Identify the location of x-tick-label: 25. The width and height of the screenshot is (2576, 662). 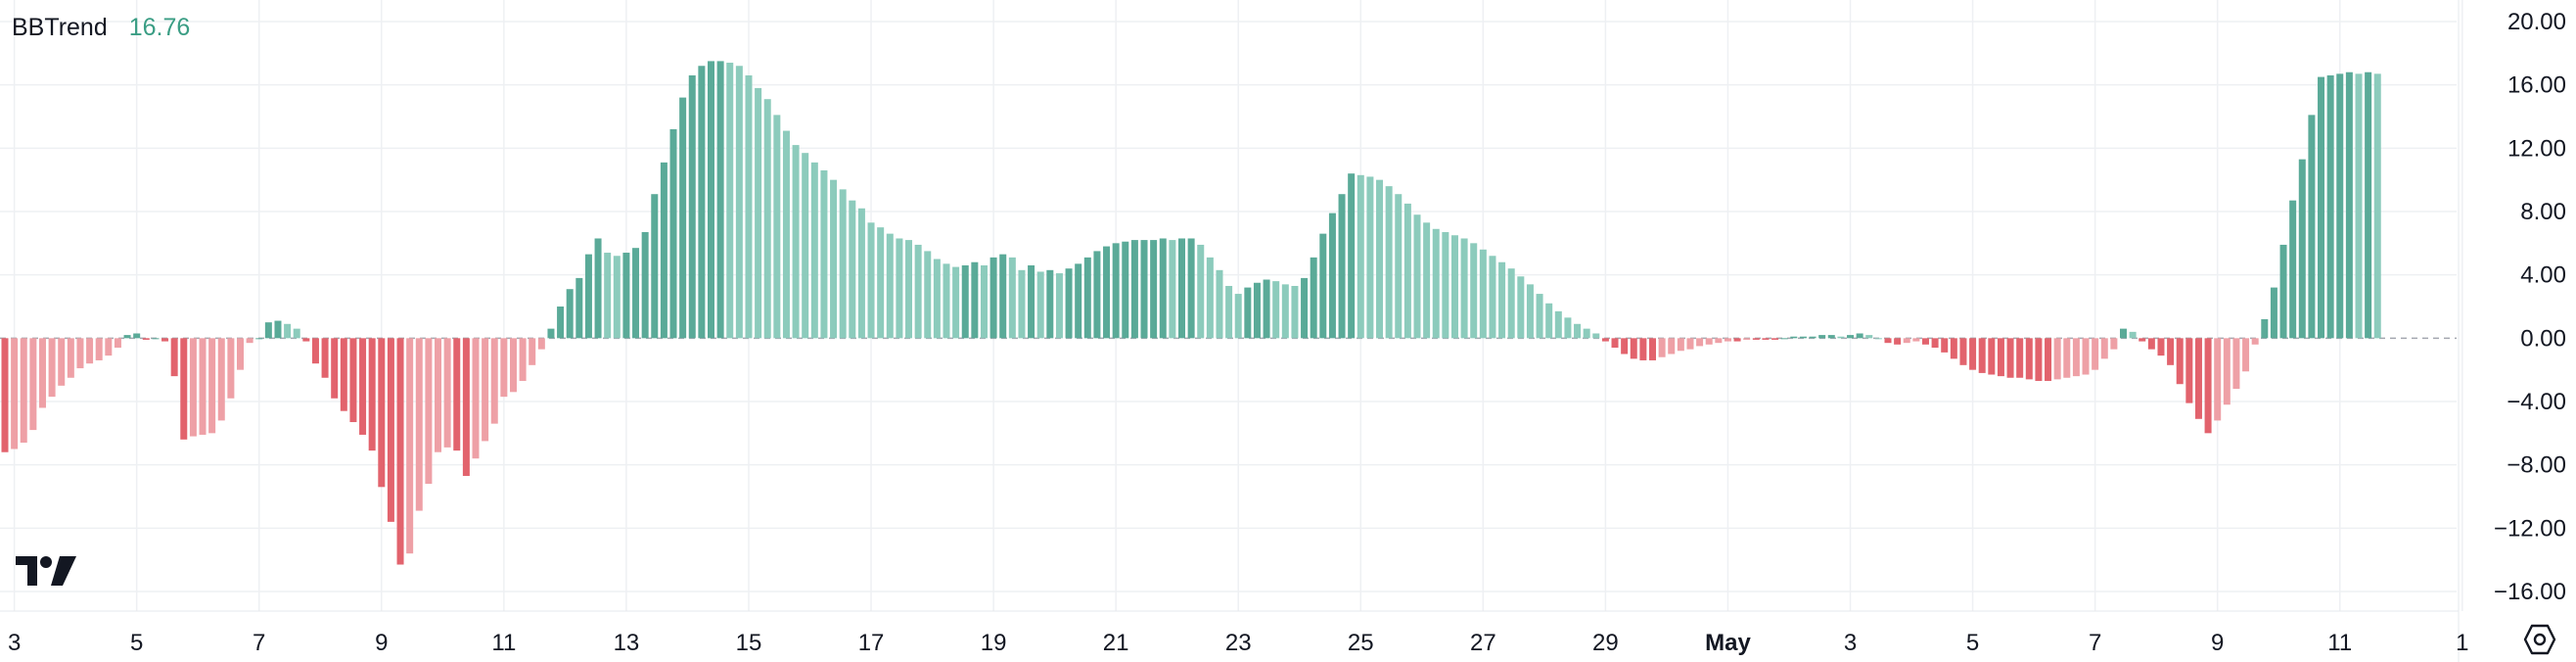
(1361, 643).